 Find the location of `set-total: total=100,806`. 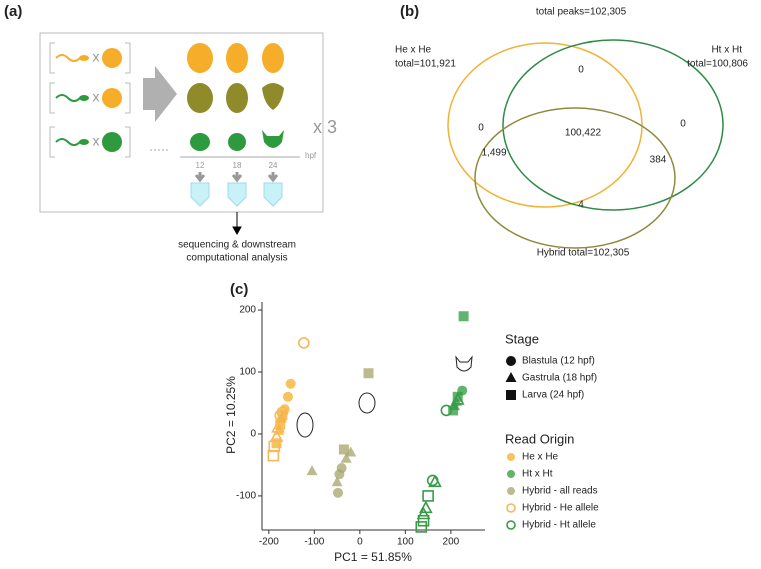

set-total: total=100,806 is located at coordinates (717, 64).